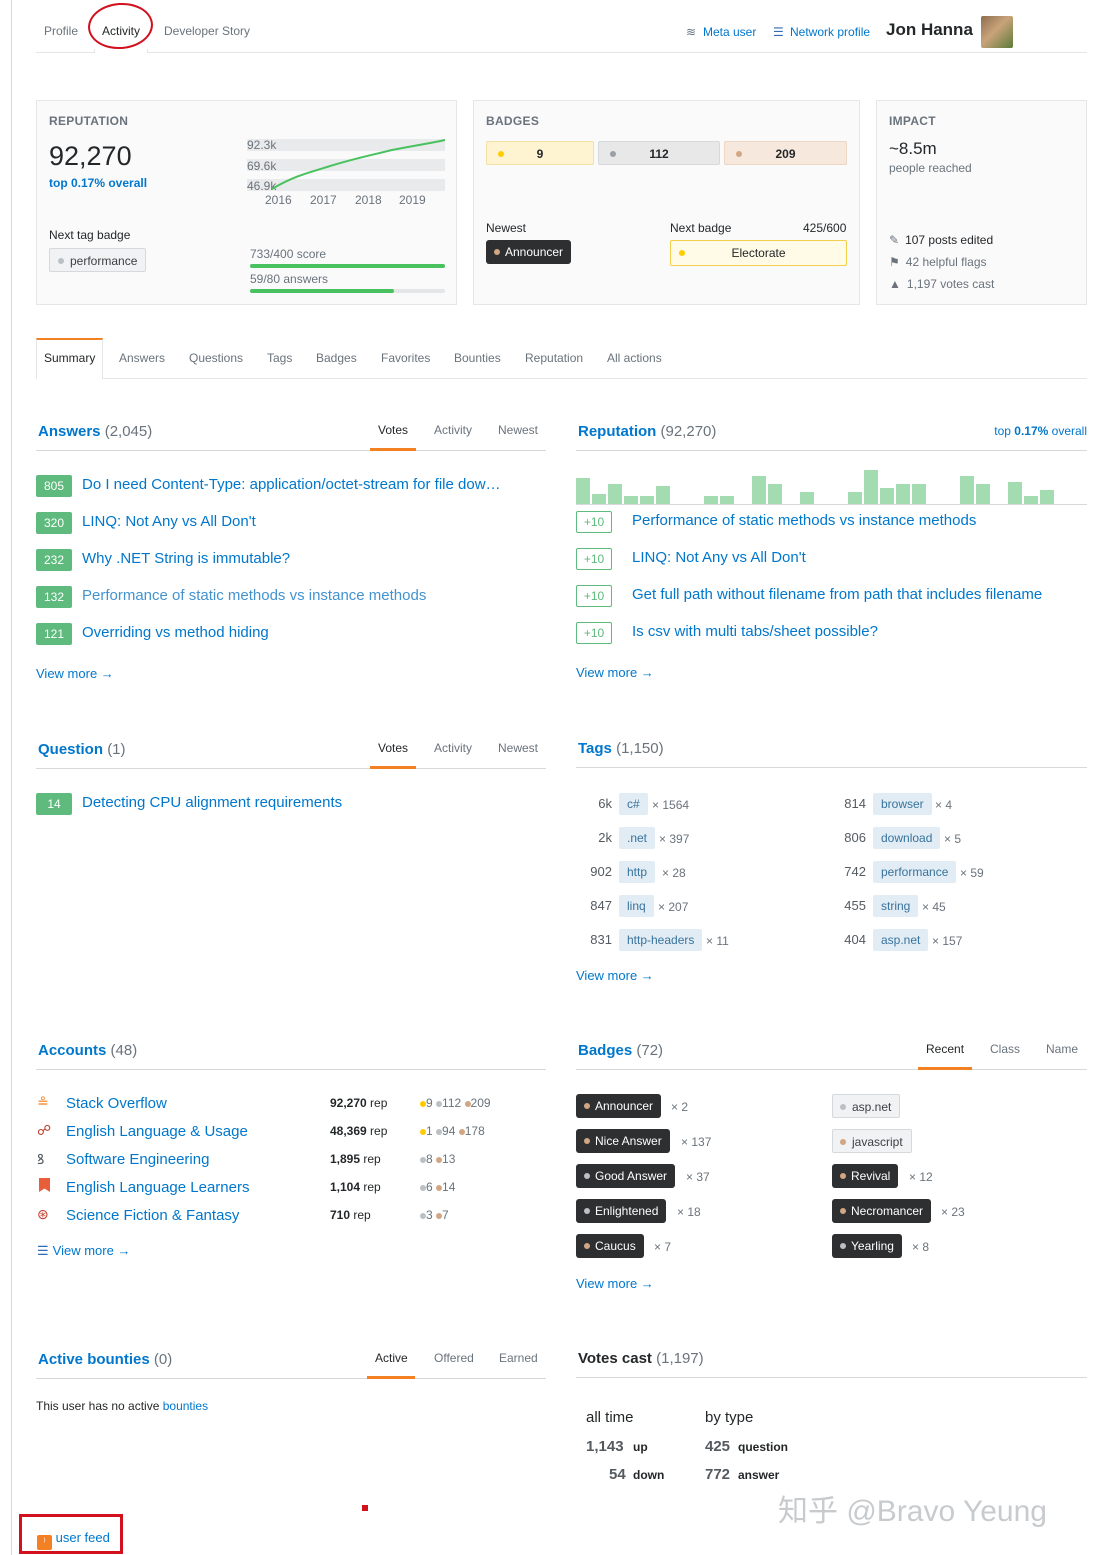 The image size is (1101, 1555). What do you see at coordinates (621, 748) in the screenshot?
I see `tags-title: Tags (1,150)` at bounding box center [621, 748].